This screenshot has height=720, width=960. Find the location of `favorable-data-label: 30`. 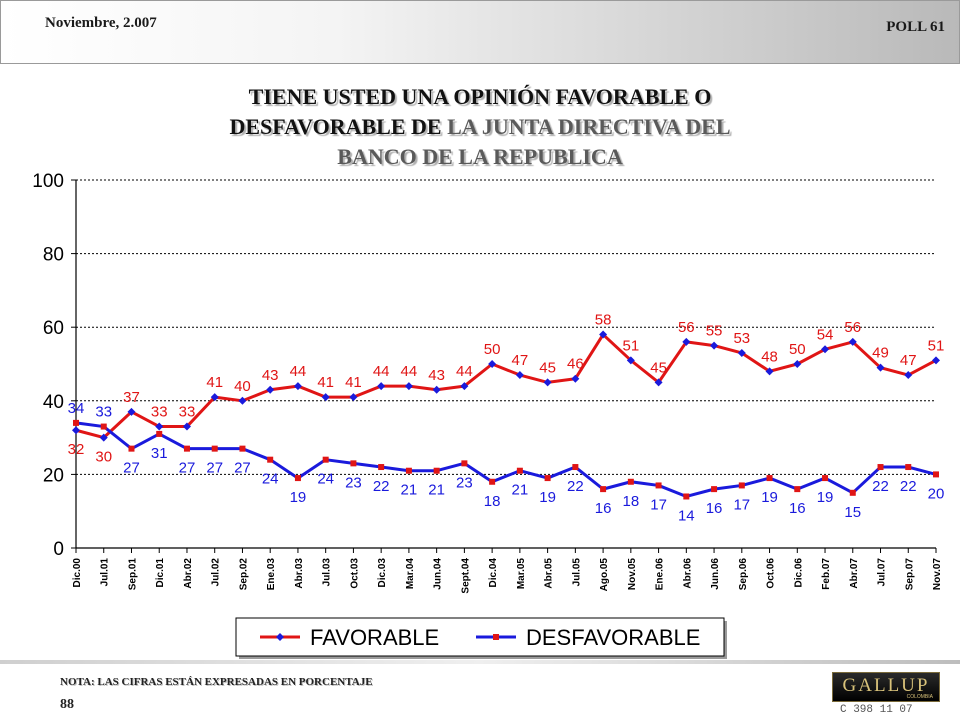

favorable-data-label: 30 is located at coordinates (103, 457).